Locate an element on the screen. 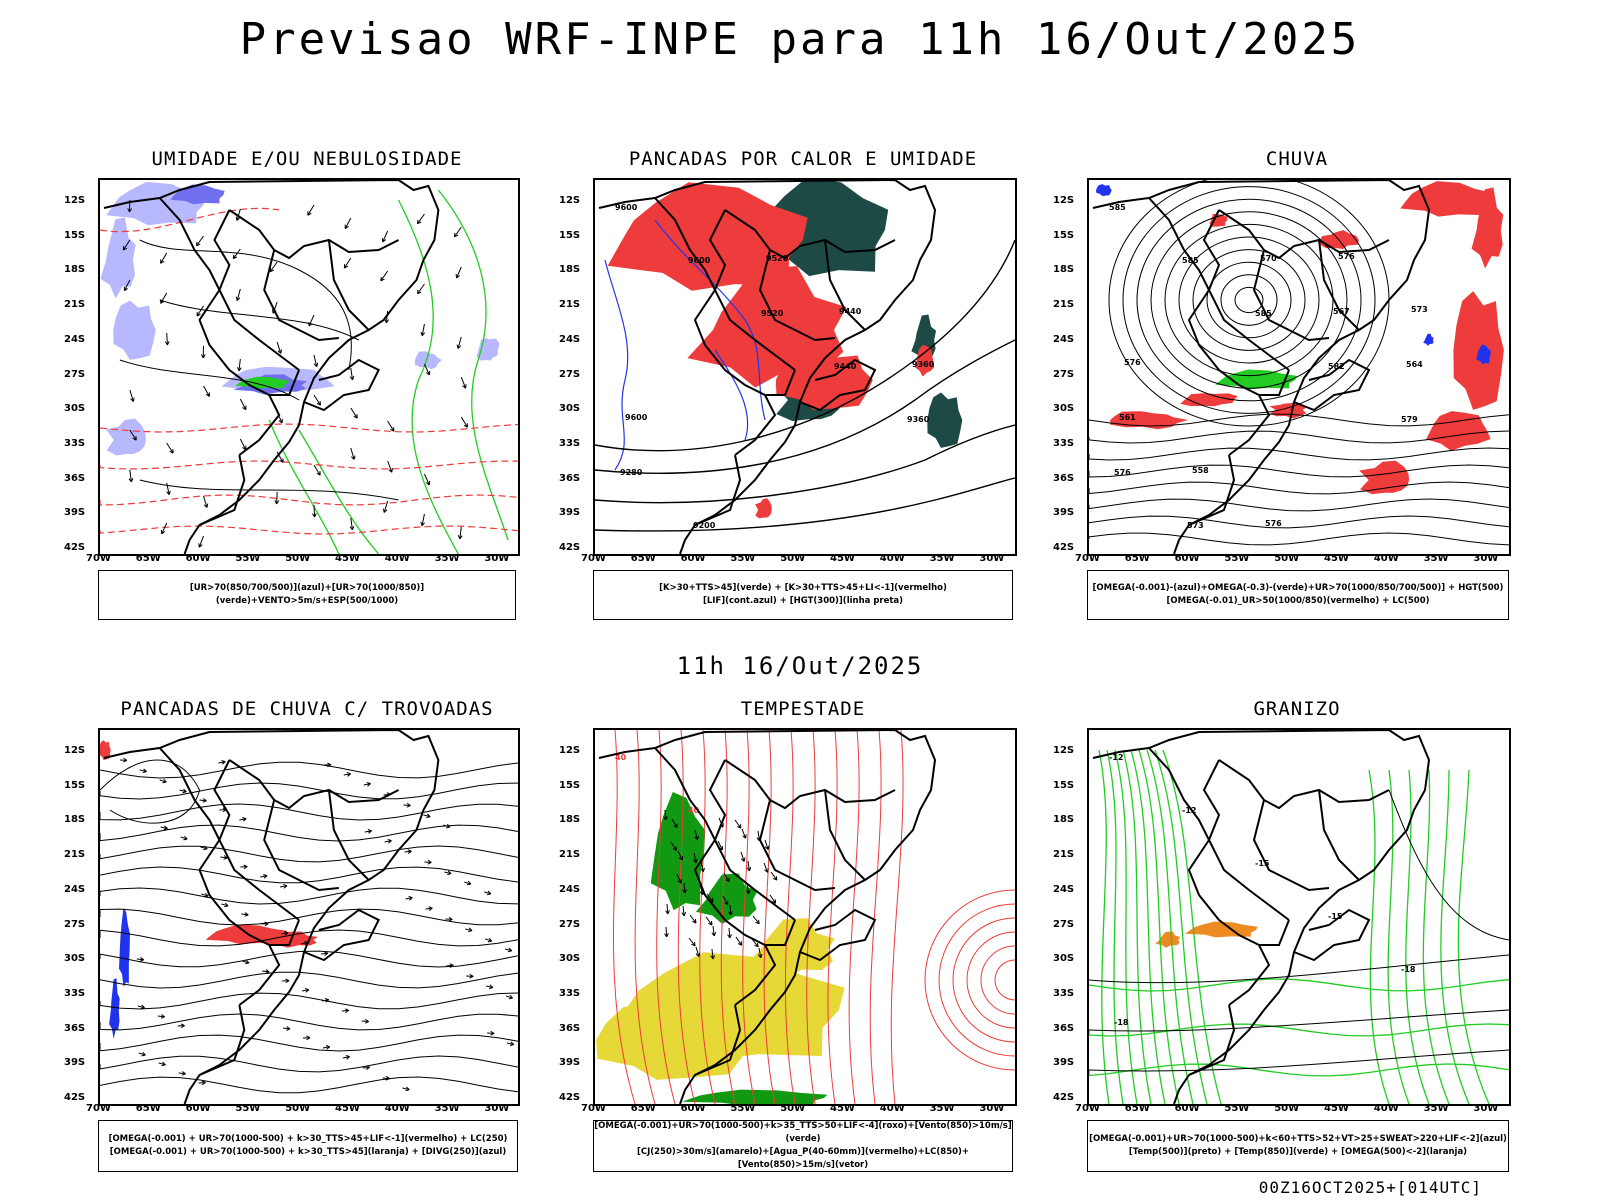  lat-tick-label: 21S is located at coordinates (75, 855).